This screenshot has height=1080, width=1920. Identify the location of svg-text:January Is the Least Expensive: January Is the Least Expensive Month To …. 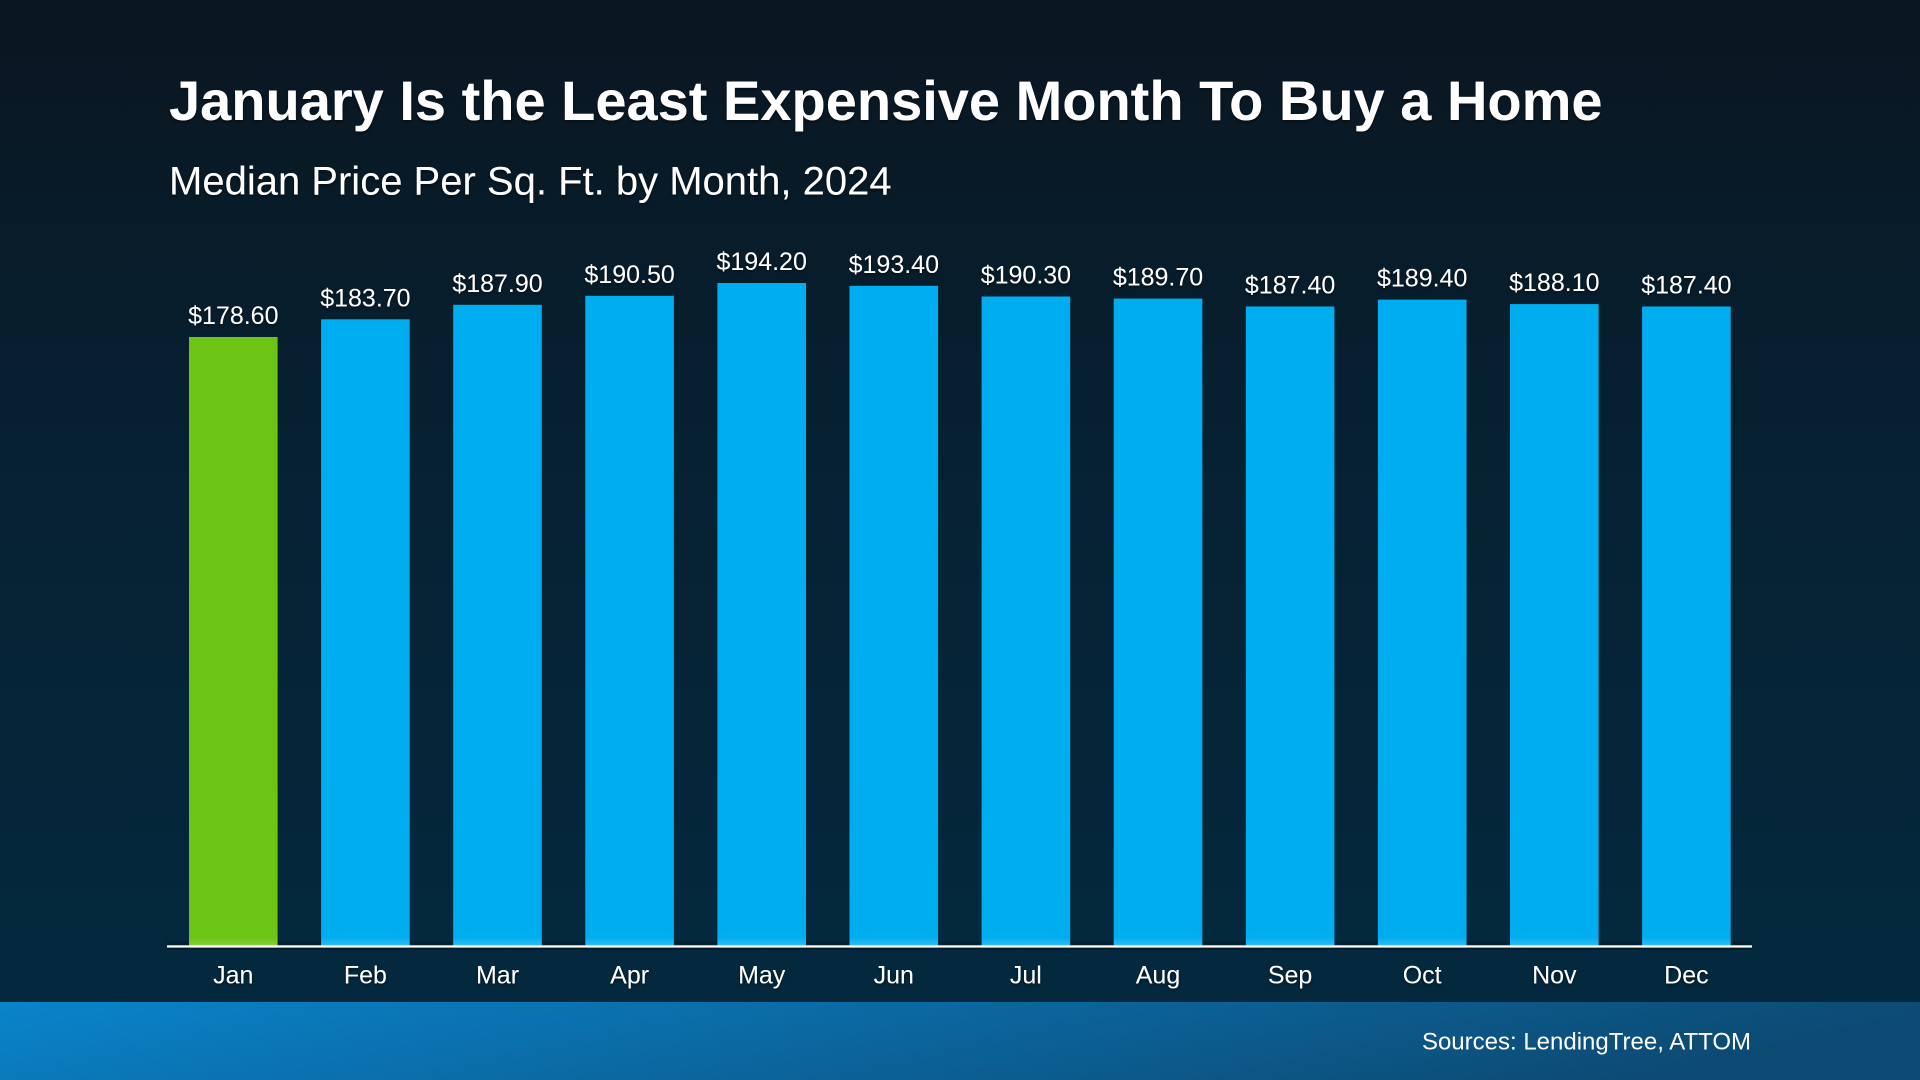
(886, 100).